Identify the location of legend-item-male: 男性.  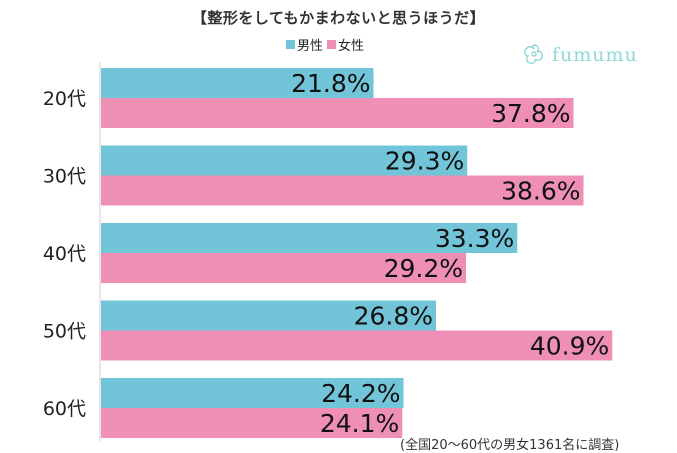
(304, 44).